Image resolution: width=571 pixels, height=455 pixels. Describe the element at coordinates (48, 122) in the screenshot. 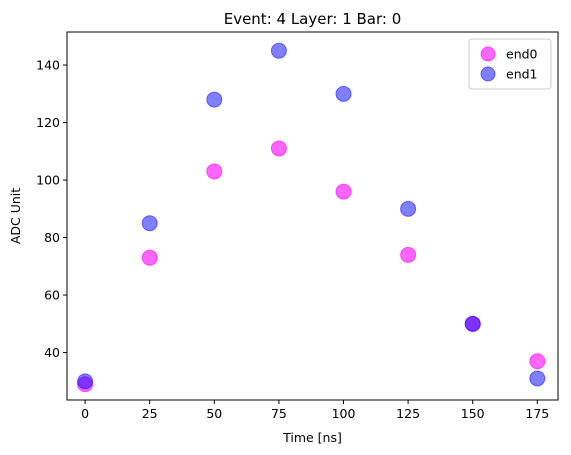

I see `y-tick-label: 120` at that location.